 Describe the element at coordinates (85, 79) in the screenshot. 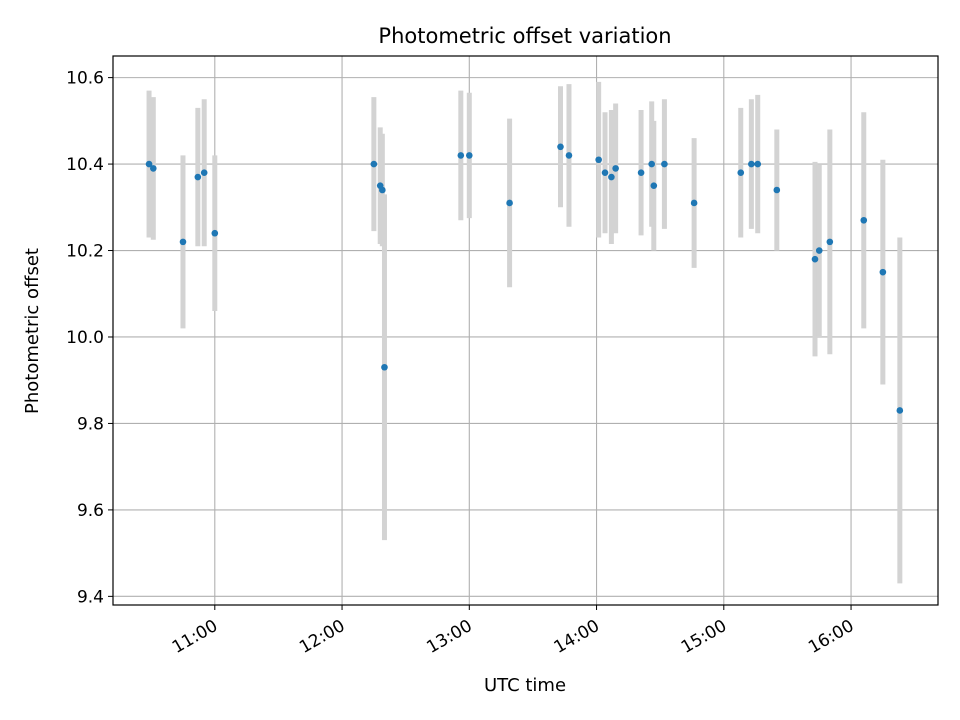

I see `y-tick-label: 10.6` at that location.